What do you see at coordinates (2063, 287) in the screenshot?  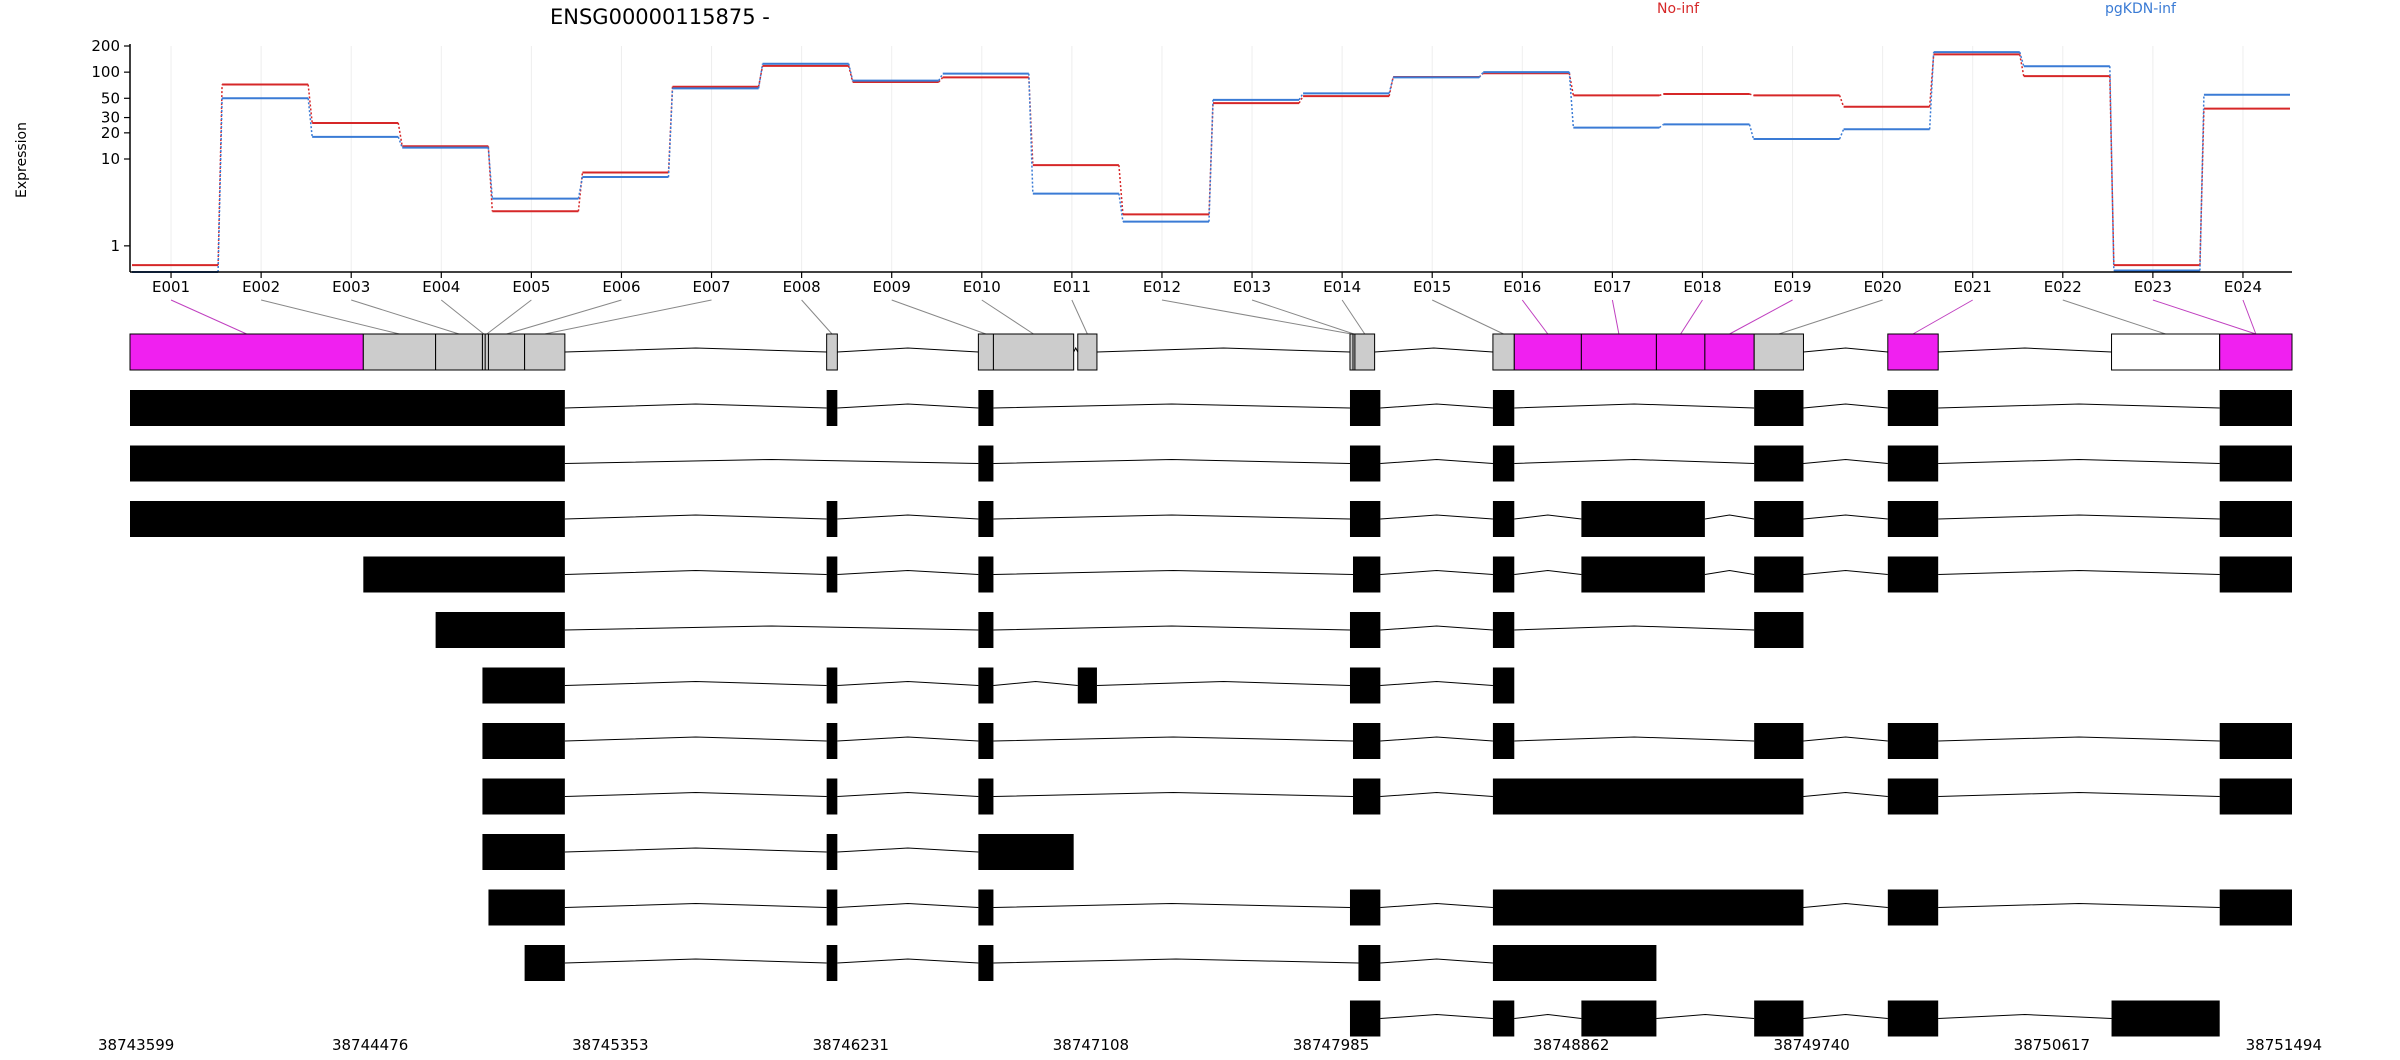 I see `exon-label-e022: E022` at bounding box center [2063, 287].